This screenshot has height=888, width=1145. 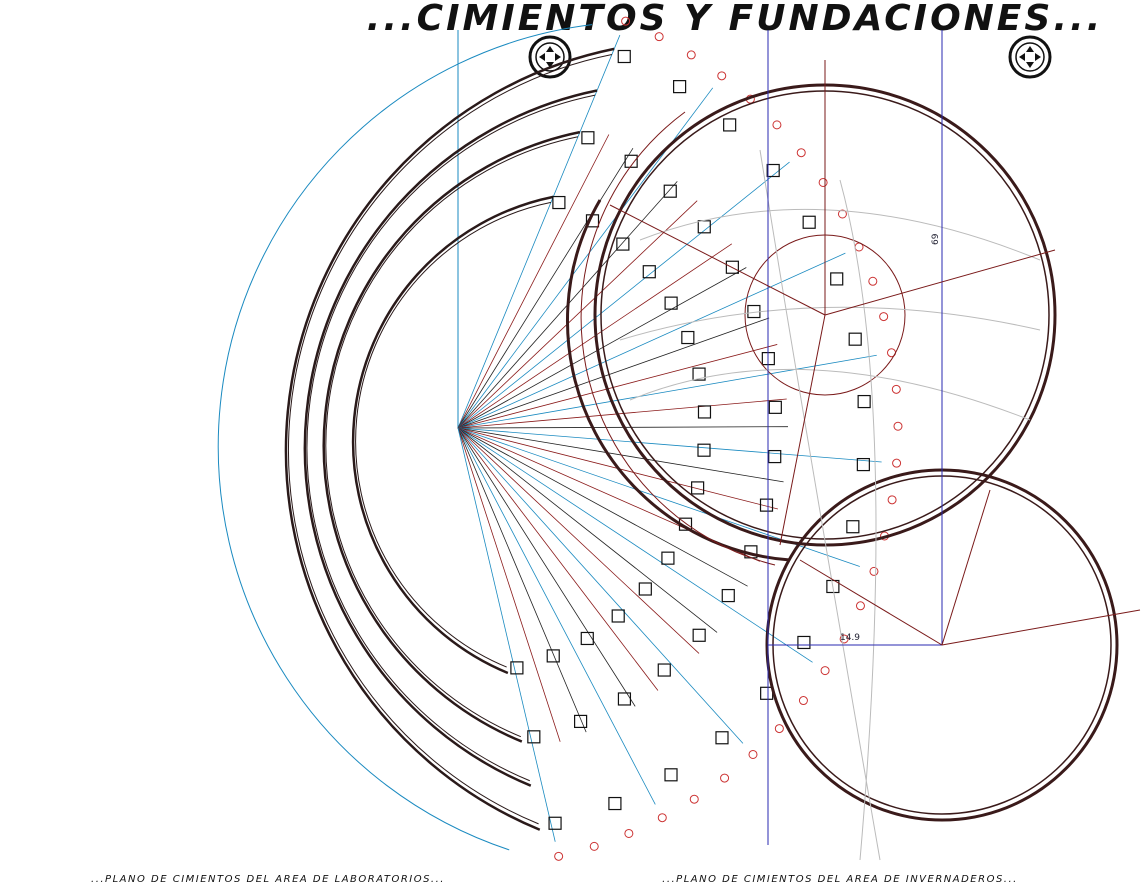 What do you see at coordinates (936, 239) in the screenshot?
I see `dimension-label: 69` at bounding box center [936, 239].